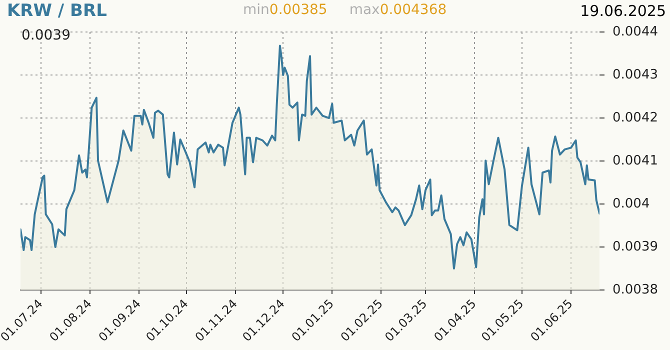 This screenshot has width=670, height=350. What do you see at coordinates (635, 74) in the screenshot?
I see `y-tick-label: 0.0043` at bounding box center [635, 74].